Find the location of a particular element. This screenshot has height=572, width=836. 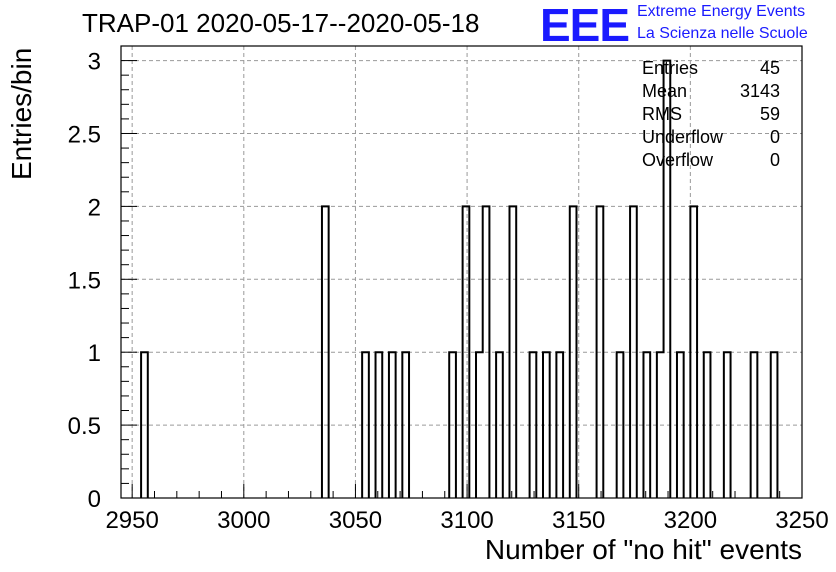

logo-line-1: Extreme Energy Events is located at coordinates (721, 11).